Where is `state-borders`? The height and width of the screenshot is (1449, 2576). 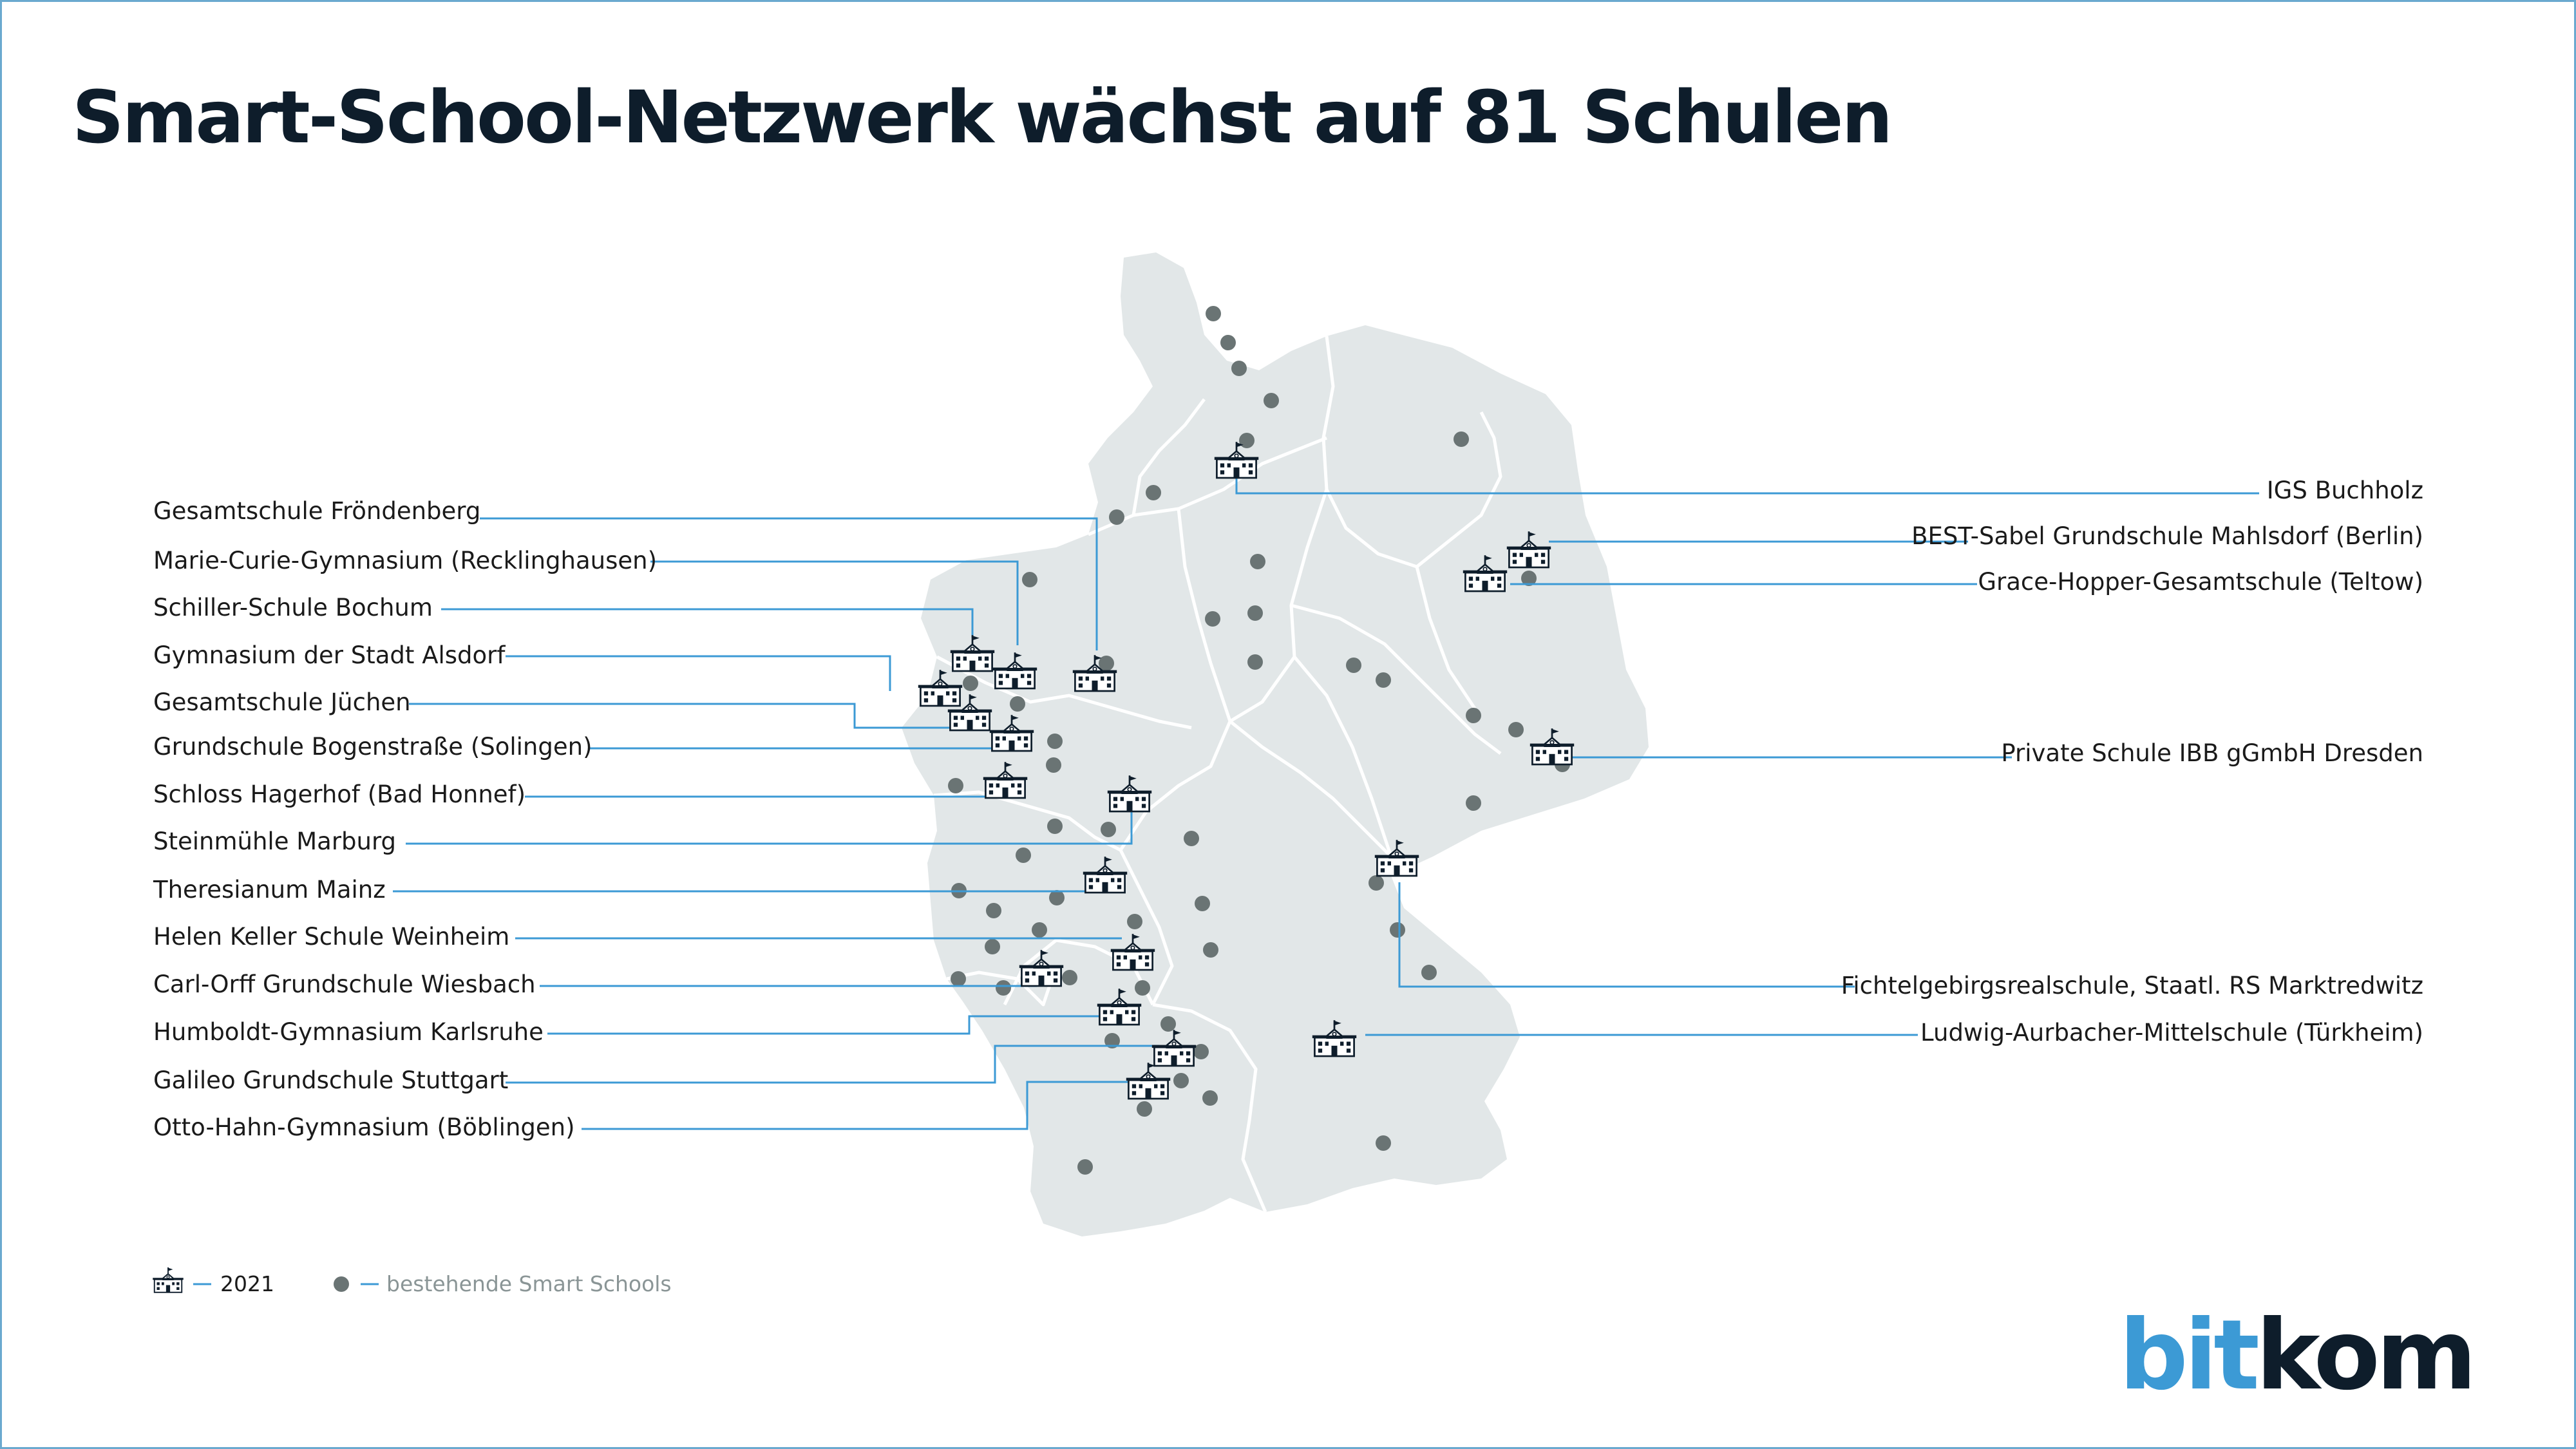 state-borders is located at coordinates (1218, 775).